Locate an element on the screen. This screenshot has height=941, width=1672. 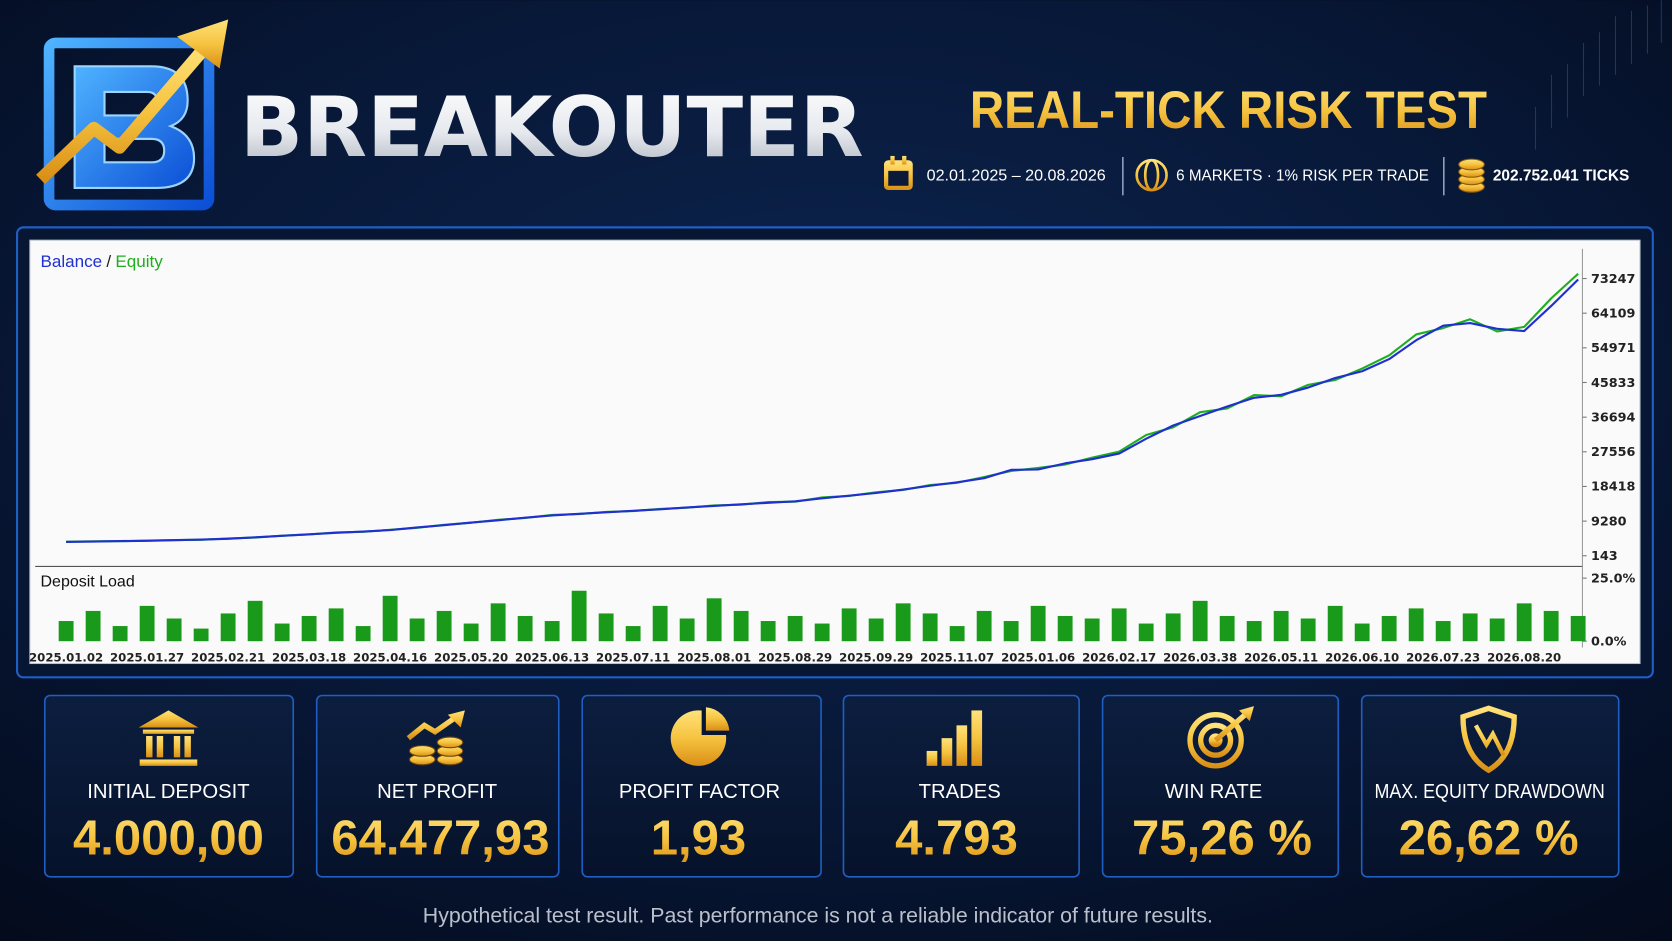
x-tick-label: 2025.09.29 is located at coordinates (876, 657).